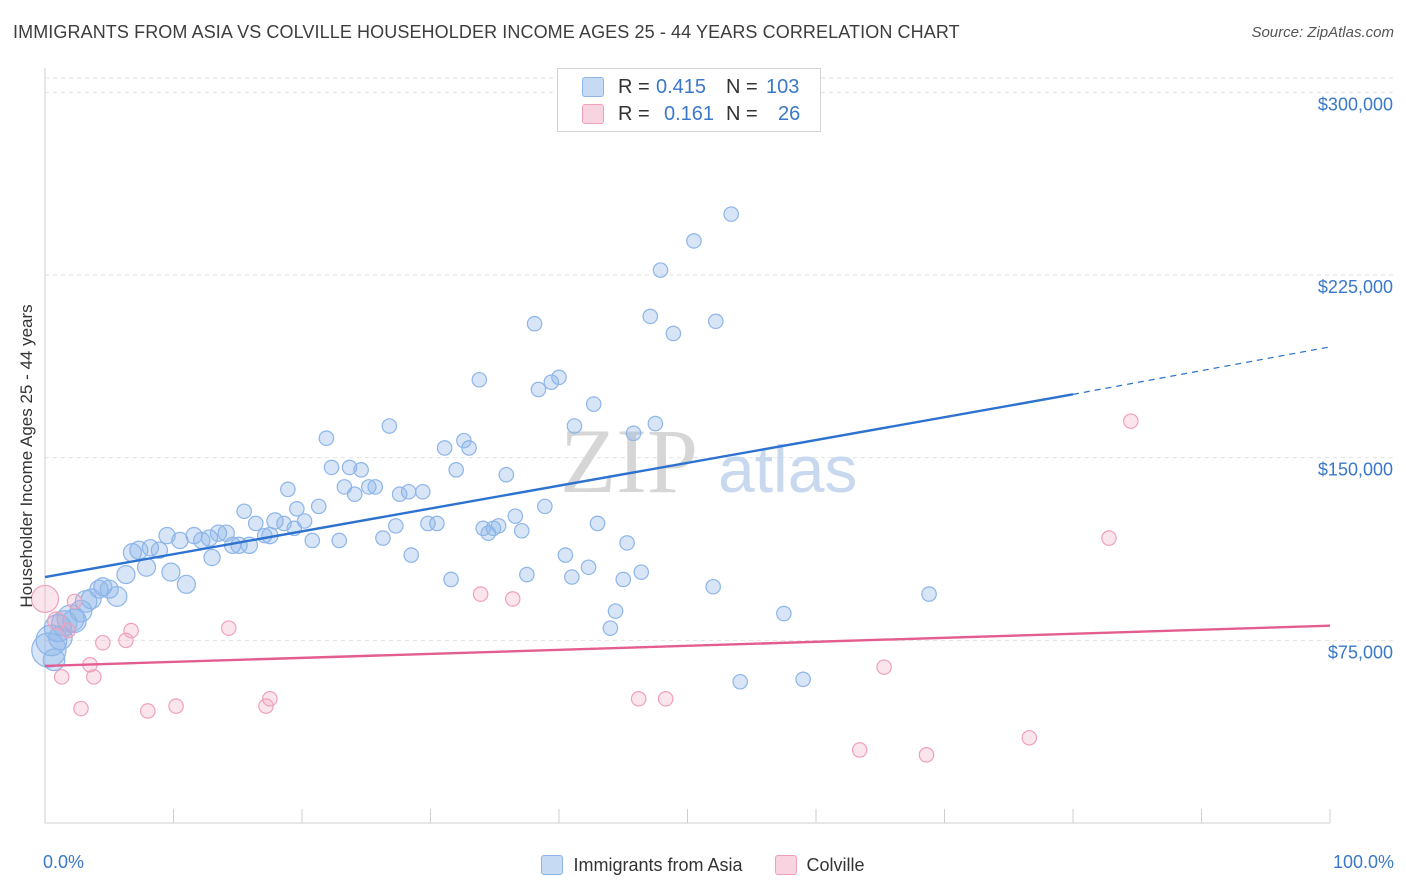  What do you see at coordinates (1363, 862) in the screenshot?
I see `x-tick-label-max: 100.0%` at bounding box center [1363, 862].